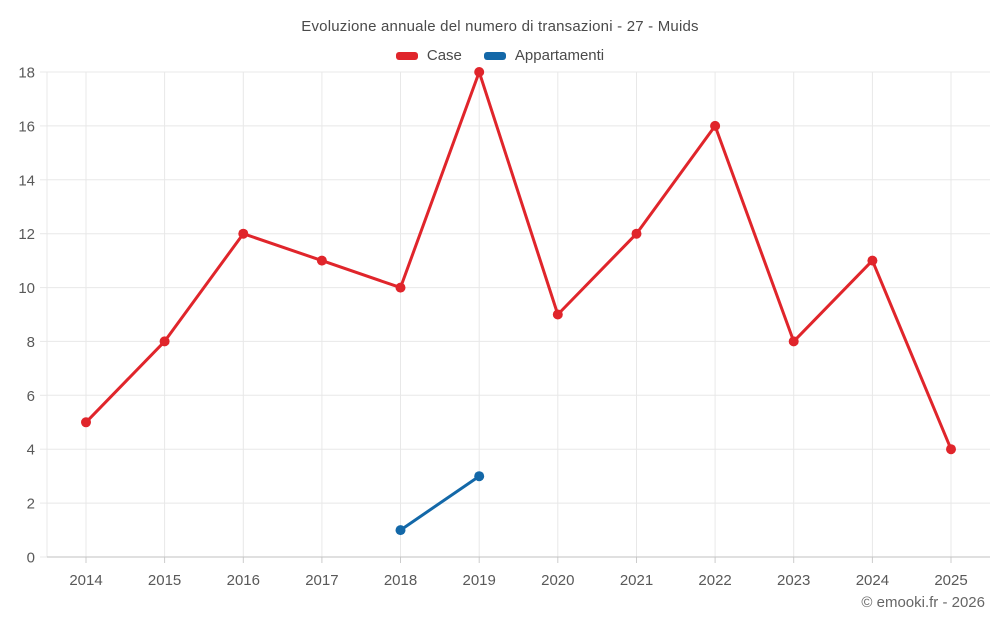  What do you see at coordinates (793, 580) in the screenshot?
I see `svg-text: 2023` at bounding box center [793, 580].